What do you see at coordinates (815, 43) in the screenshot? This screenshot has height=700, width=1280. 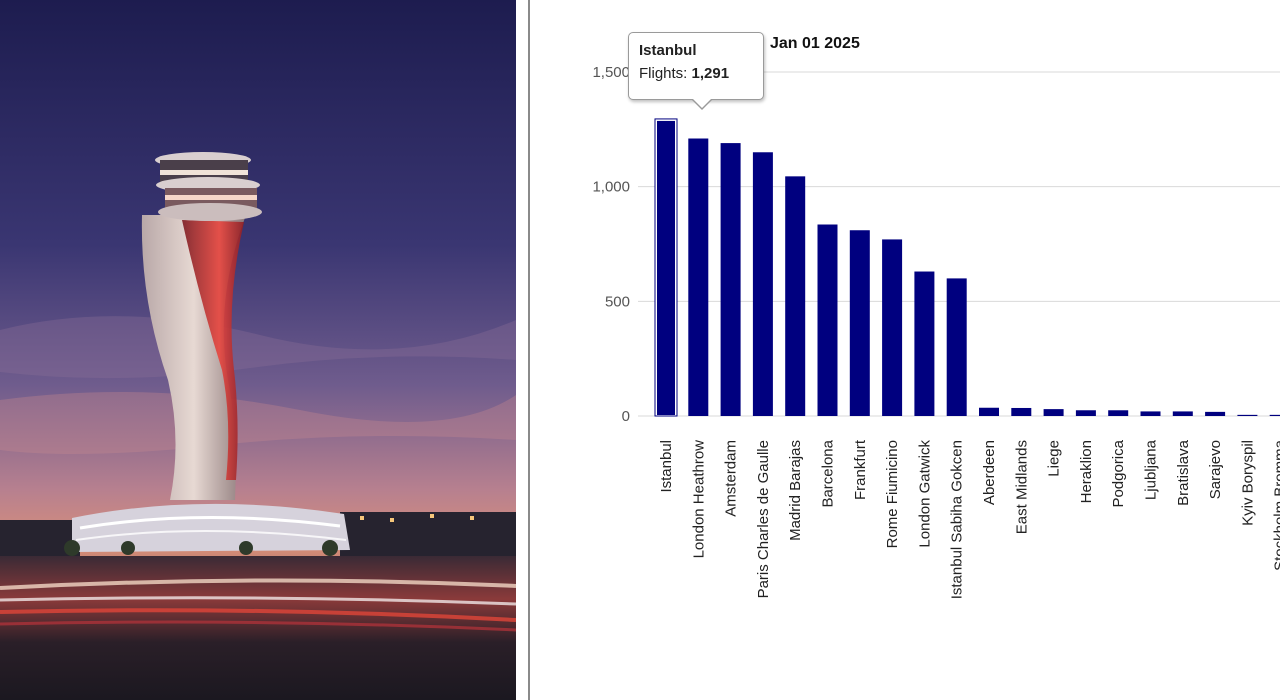 I see `date-label: Jan 01 2025` at bounding box center [815, 43].